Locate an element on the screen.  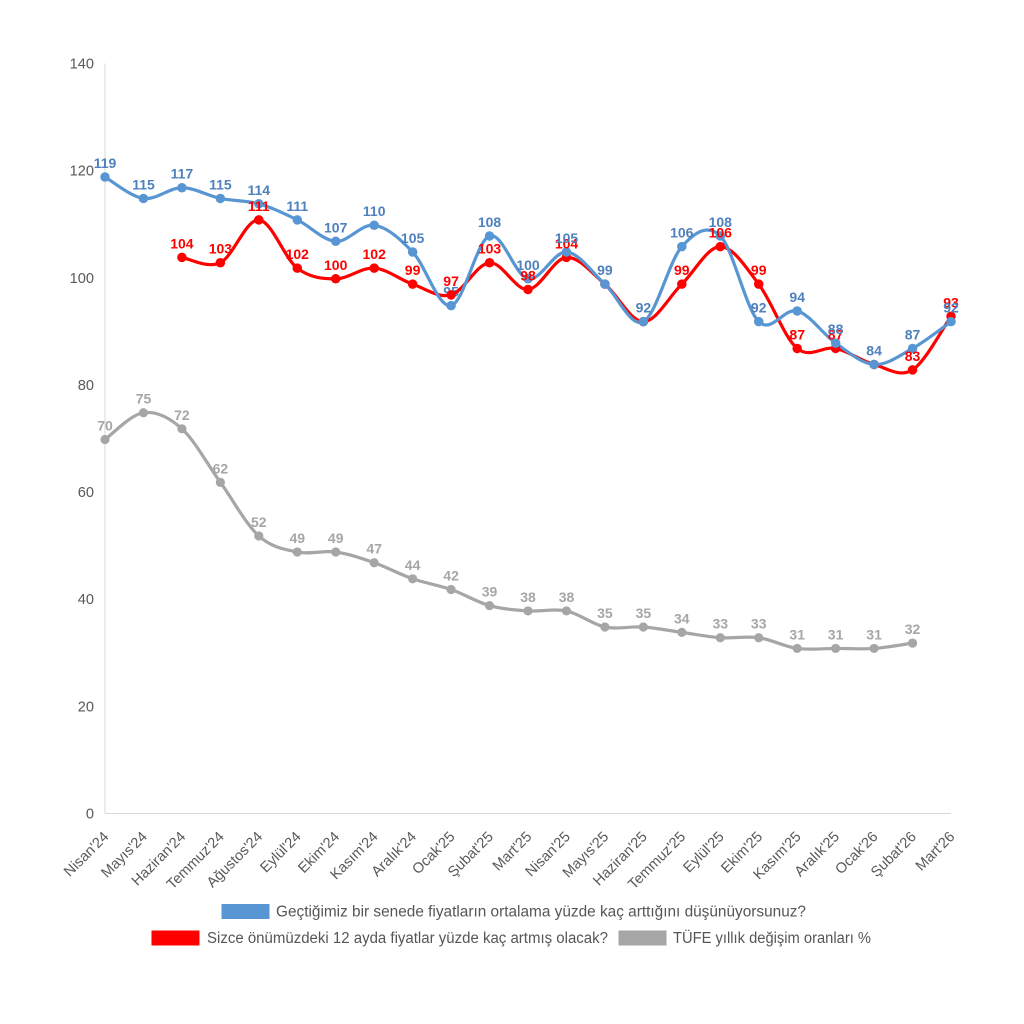
svg-text: 80 is located at coordinates (86, 386).